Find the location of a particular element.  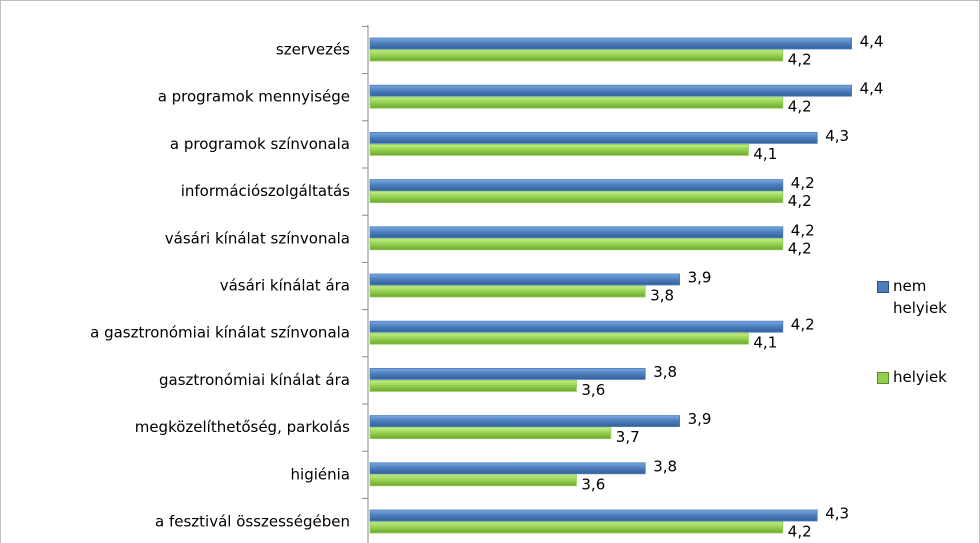

y-tick-label: gasztronómiai kínálat ára is located at coordinates (254, 380).